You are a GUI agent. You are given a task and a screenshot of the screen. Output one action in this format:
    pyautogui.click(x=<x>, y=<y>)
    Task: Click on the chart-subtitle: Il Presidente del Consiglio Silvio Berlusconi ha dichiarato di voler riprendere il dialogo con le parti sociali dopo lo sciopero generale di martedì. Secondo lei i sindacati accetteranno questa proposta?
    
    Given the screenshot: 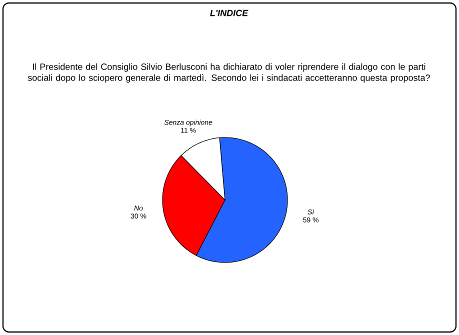 What is the action you would take?
    pyautogui.click(x=229, y=73)
    